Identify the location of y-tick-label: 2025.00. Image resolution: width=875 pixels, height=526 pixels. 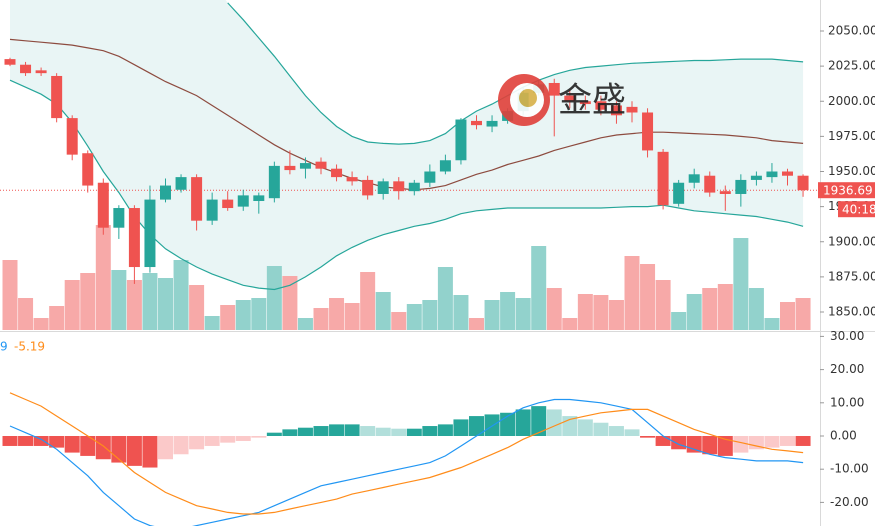
(851, 66).